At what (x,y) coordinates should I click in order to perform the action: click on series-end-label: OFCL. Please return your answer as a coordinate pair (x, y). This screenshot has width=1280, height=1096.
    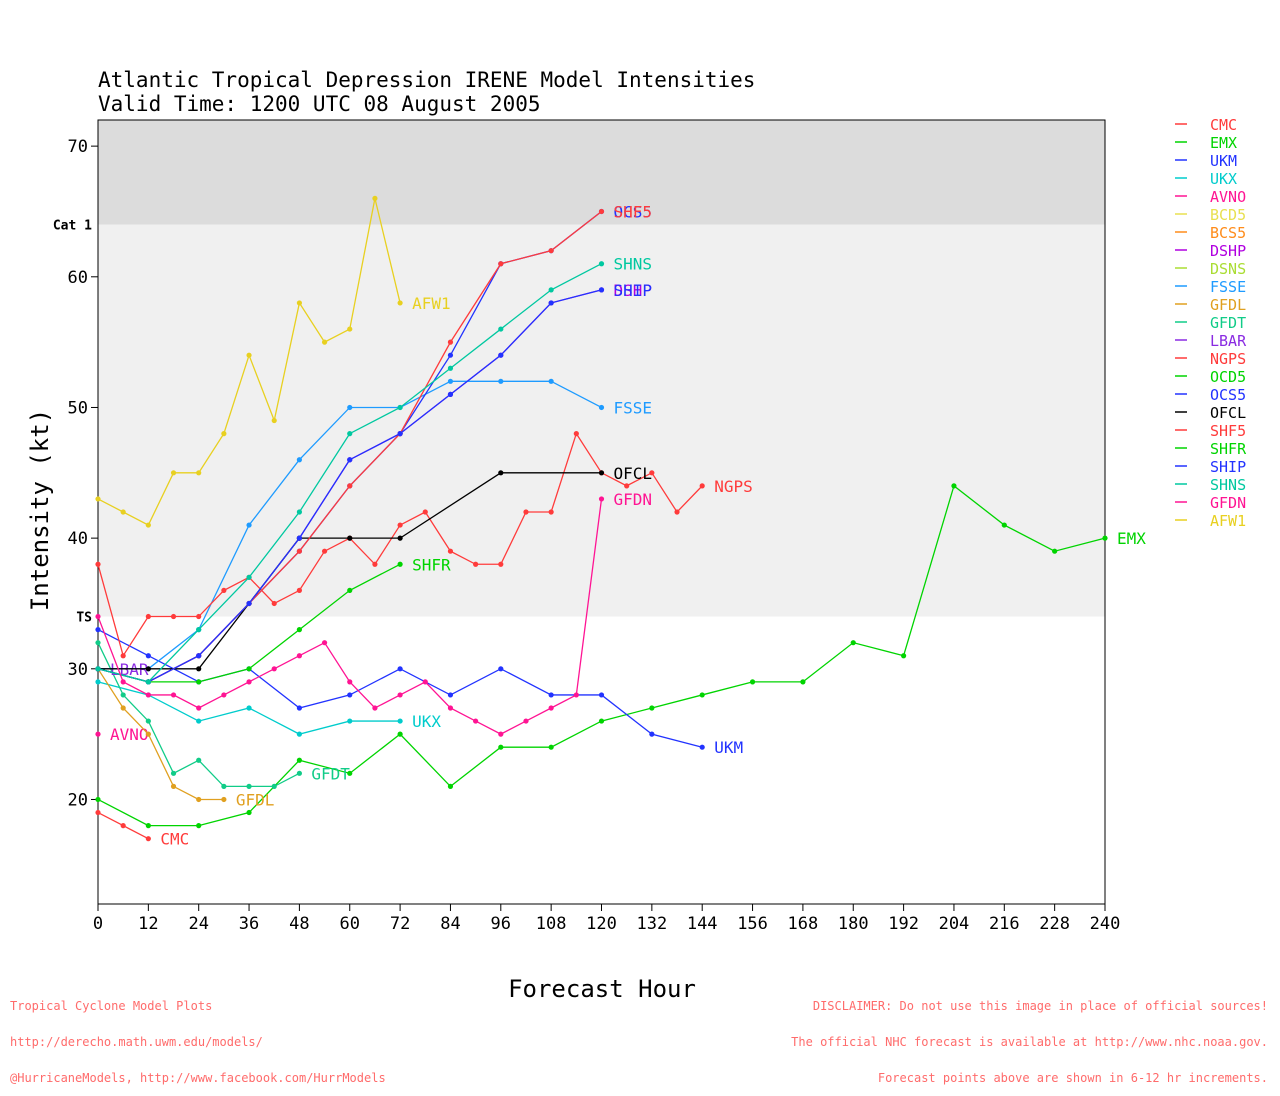
    Looking at the image, I should click on (633, 473).